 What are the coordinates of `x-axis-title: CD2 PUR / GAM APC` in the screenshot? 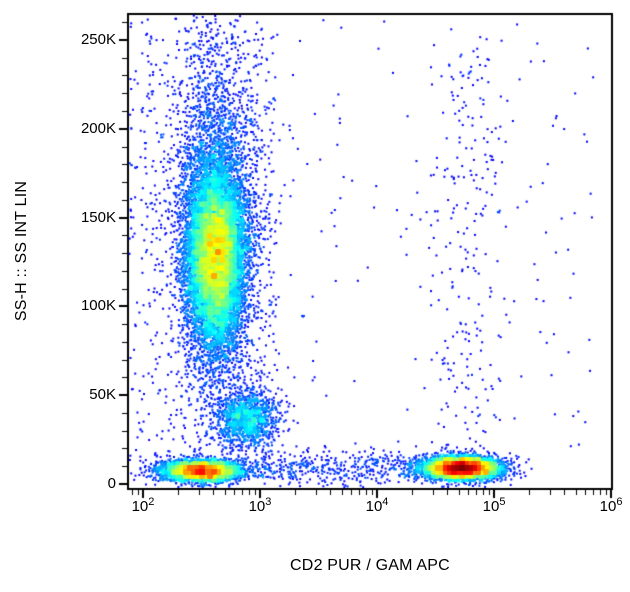 It's located at (370, 565).